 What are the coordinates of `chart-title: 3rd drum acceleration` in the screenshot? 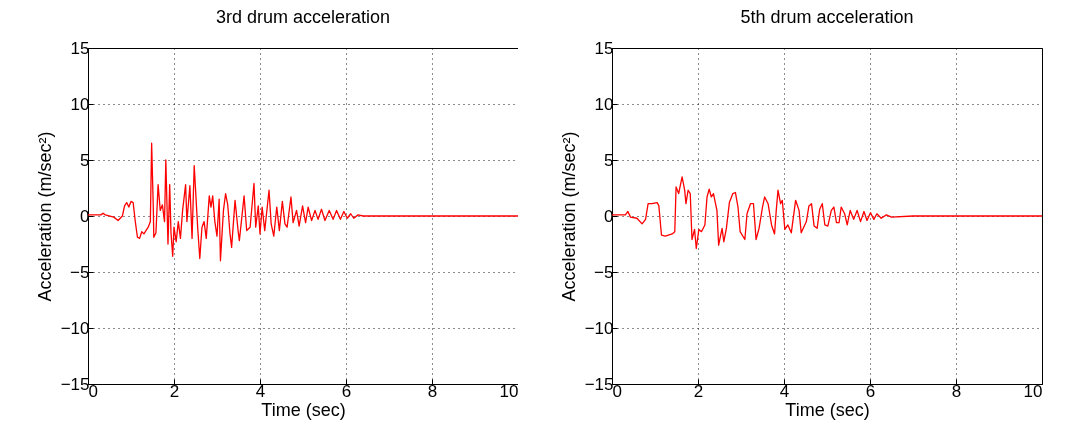 It's located at (303, 17).